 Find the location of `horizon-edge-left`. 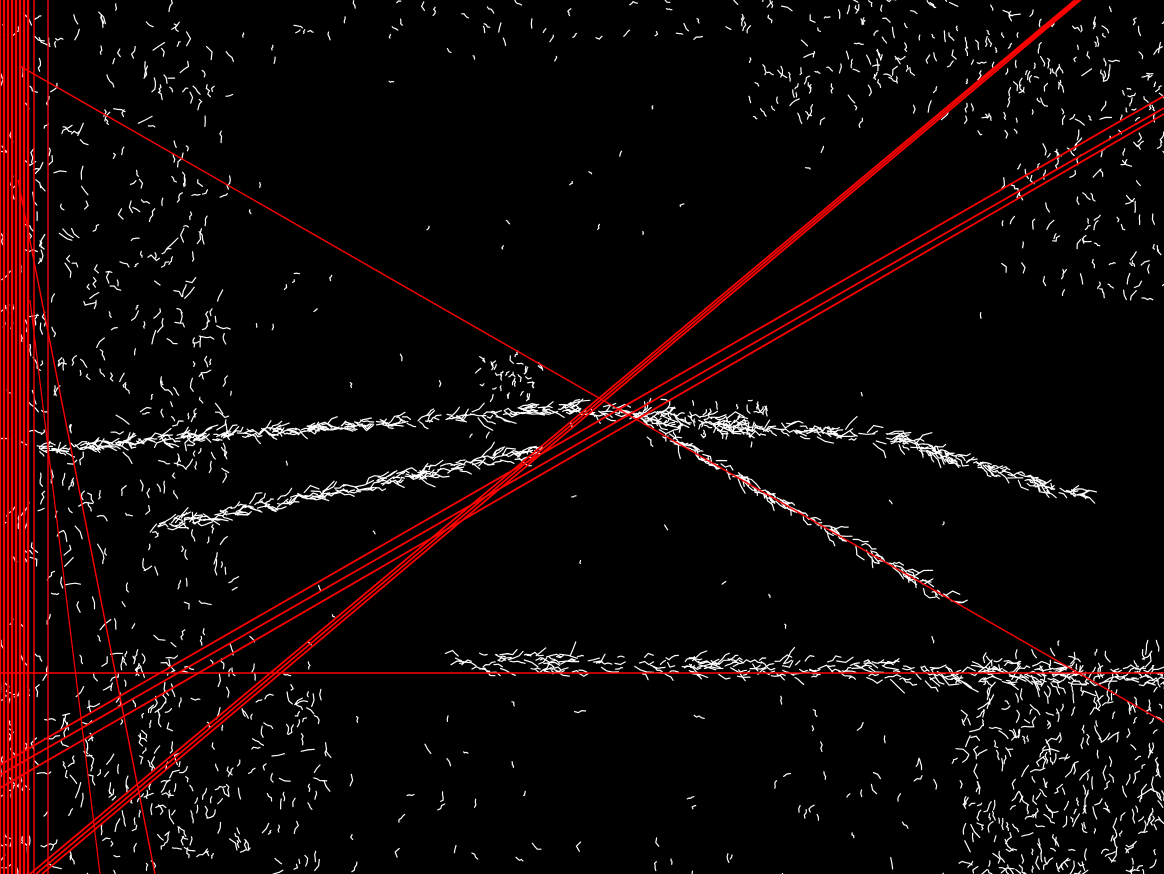

horizon-edge-left is located at coordinates (305, 429).